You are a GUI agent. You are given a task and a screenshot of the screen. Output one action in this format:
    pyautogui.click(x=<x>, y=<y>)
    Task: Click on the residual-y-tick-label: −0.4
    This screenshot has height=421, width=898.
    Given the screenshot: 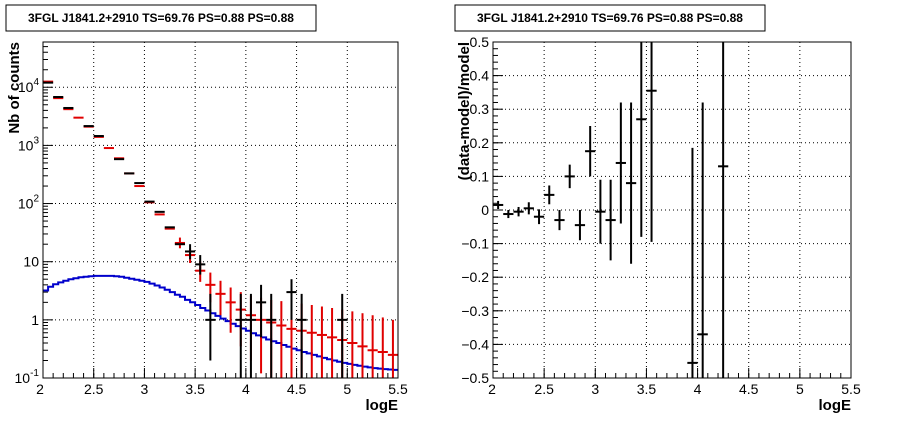 What is the action you would take?
    pyautogui.click(x=475, y=344)
    